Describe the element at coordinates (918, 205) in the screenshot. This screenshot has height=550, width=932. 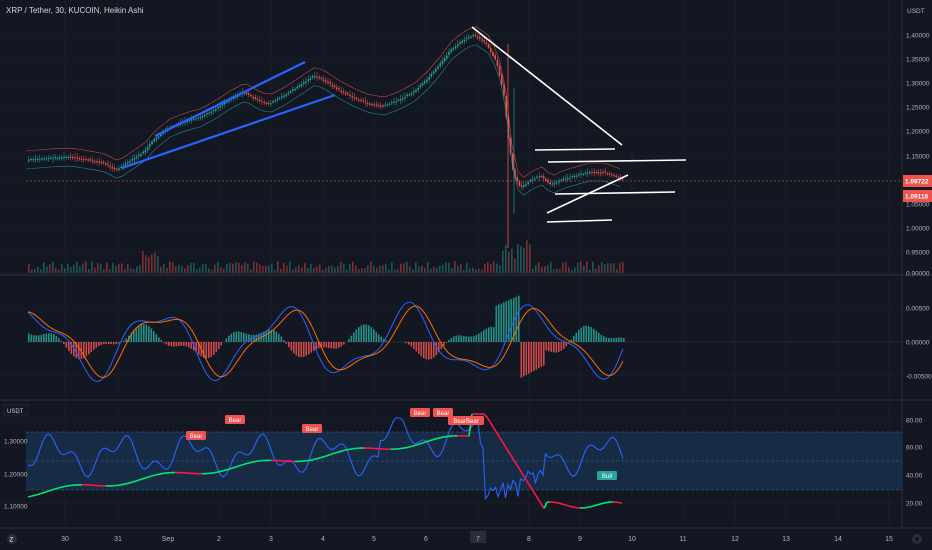
I see `price-tick: 1.05000` at that location.